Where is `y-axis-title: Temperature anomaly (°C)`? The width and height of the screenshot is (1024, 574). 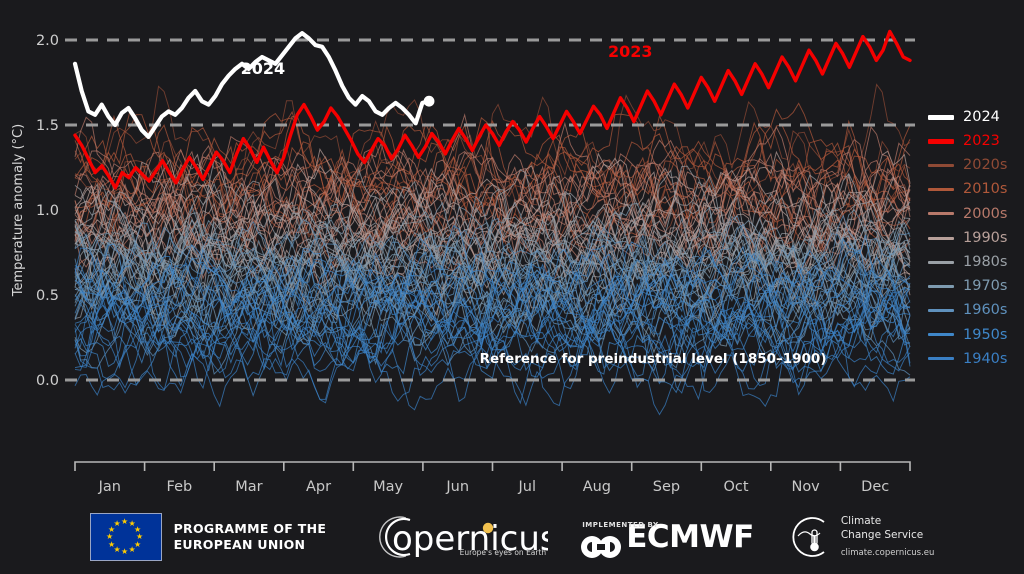 y-axis-title: Temperature anomaly (°C) is located at coordinates (18, 210).